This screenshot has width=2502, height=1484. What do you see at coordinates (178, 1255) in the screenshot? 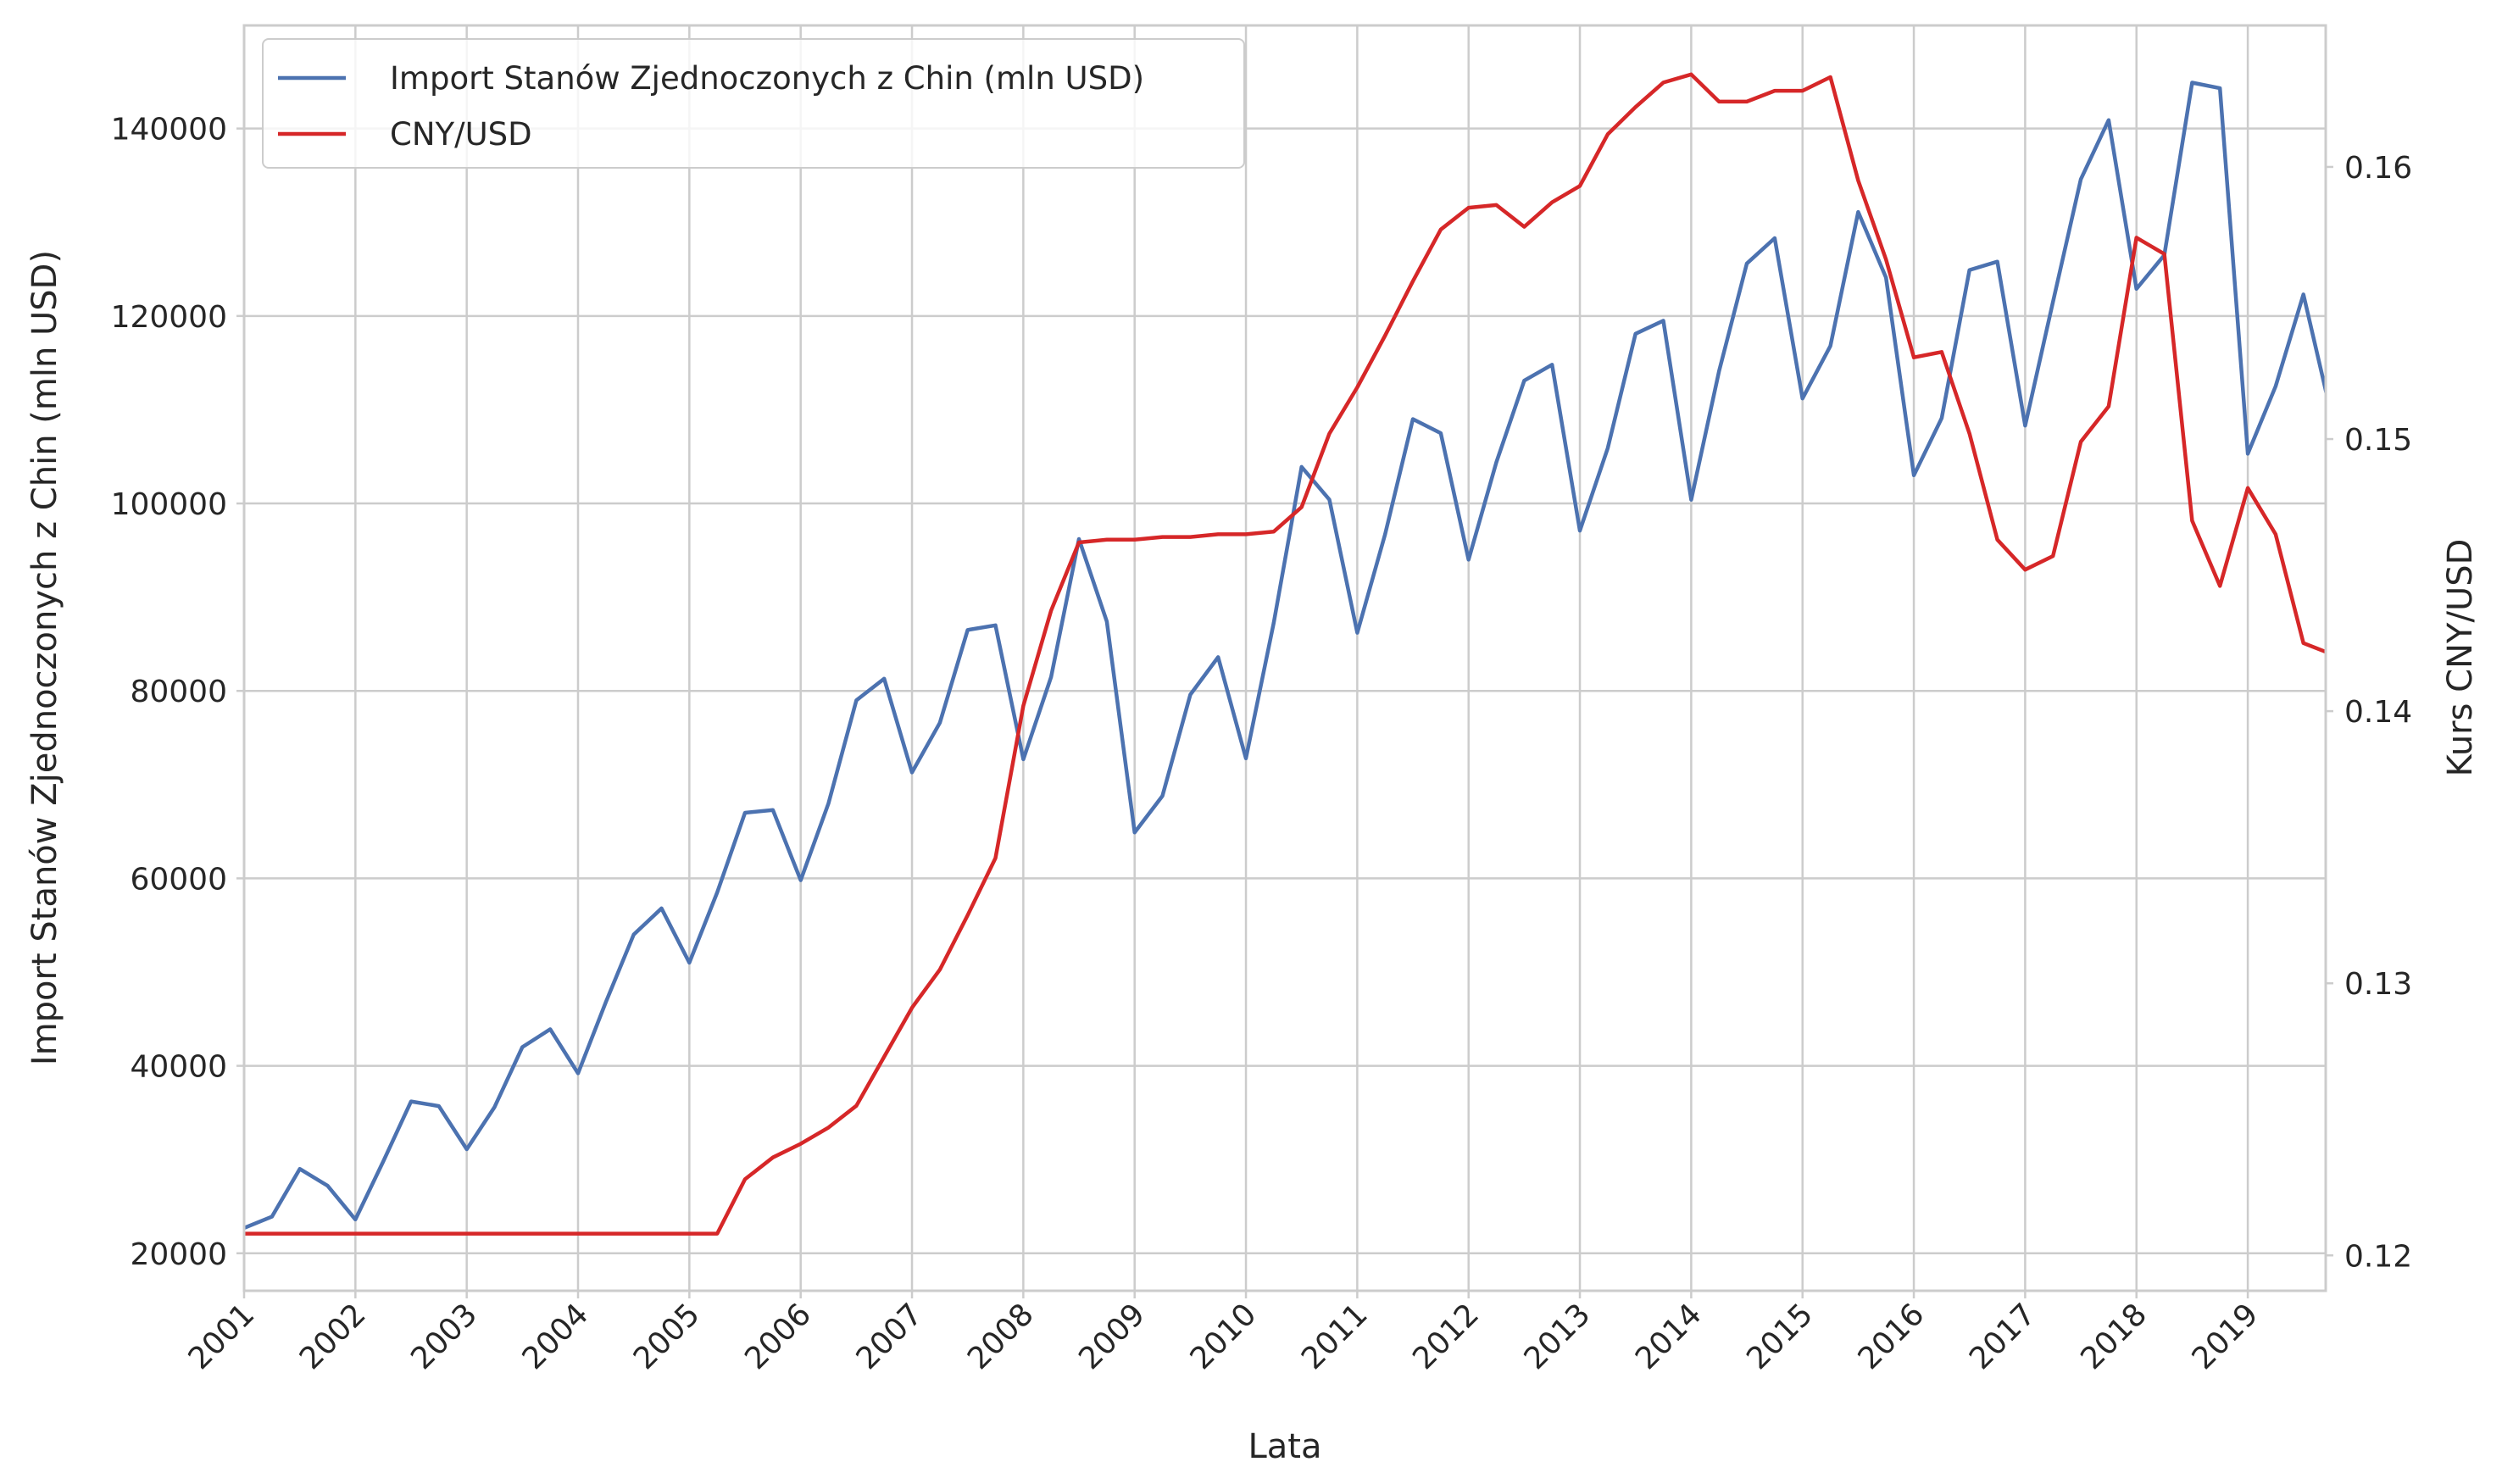
I see `y-tick-label: 20000` at bounding box center [178, 1255].